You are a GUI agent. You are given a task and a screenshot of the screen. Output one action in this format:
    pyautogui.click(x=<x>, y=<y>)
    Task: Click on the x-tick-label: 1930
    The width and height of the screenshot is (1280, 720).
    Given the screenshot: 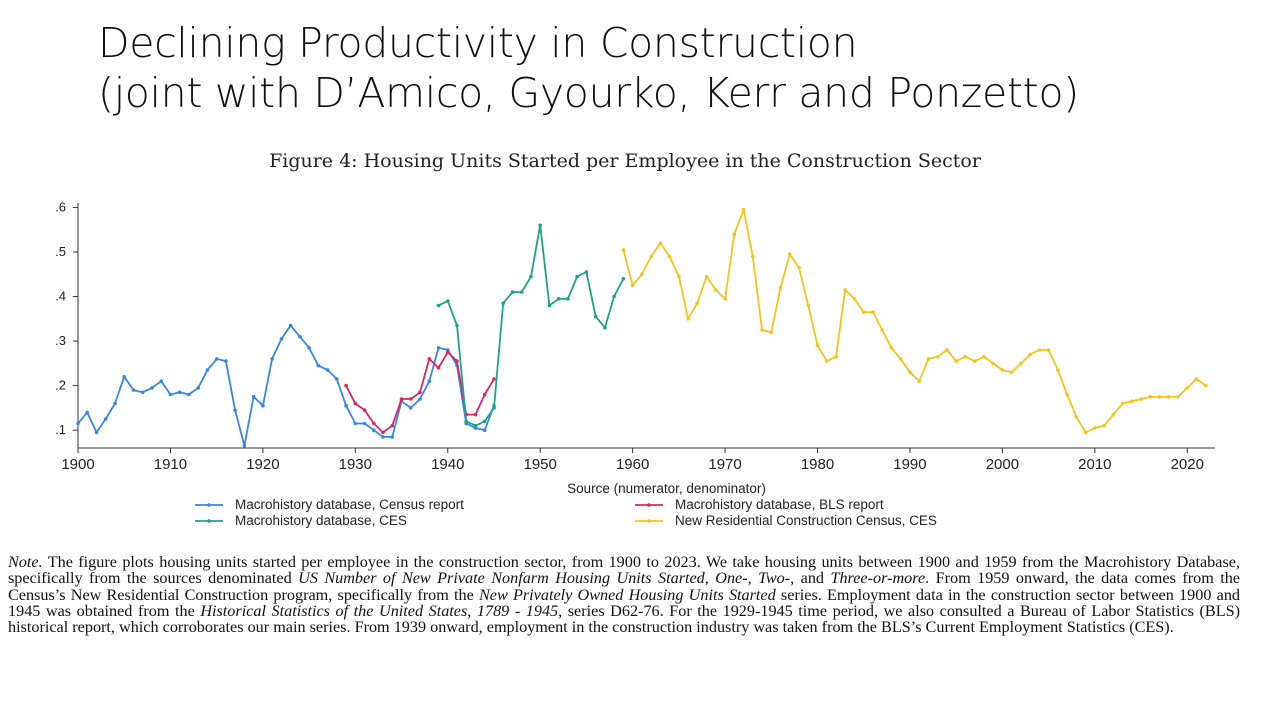 What is the action you would take?
    pyautogui.click(x=355, y=464)
    